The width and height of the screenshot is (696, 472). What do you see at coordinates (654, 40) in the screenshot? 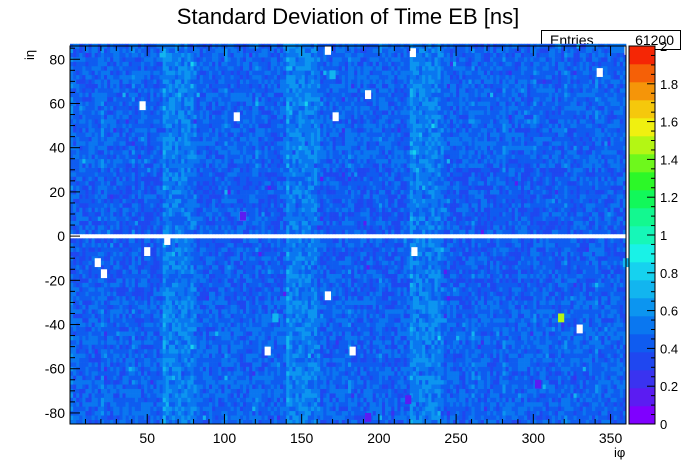
I see `stats-value: 61200` at bounding box center [654, 40].